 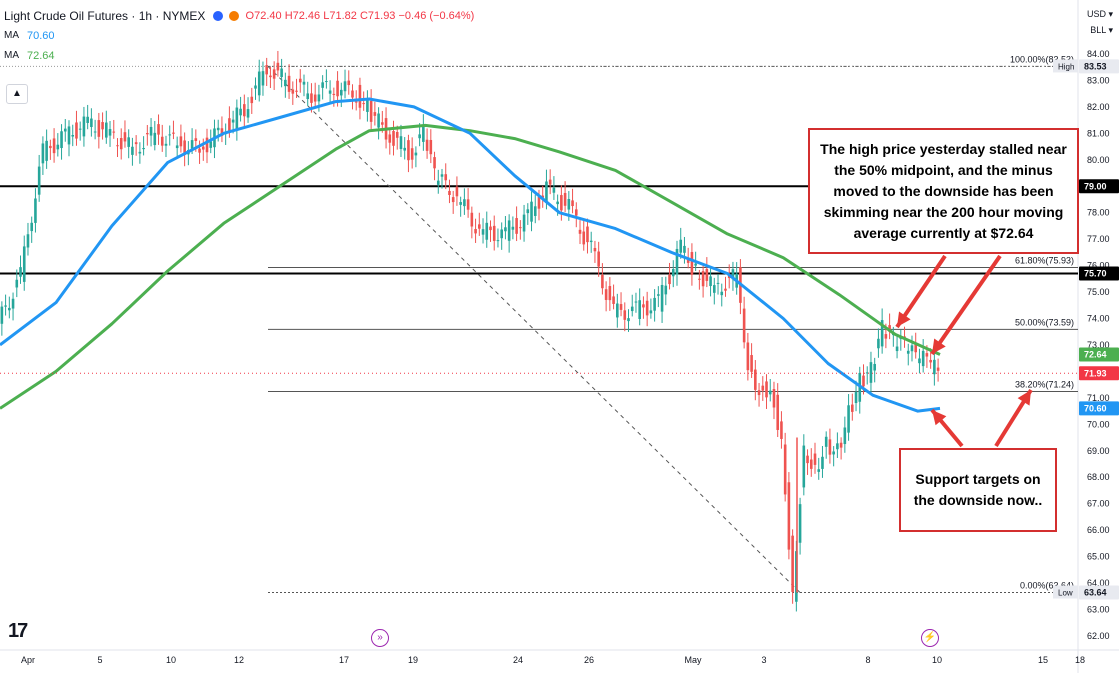 What do you see at coordinates (1098, 133) in the screenshot?
I see `y-tick-label: 81.00` at bounding box center [1098, 133].